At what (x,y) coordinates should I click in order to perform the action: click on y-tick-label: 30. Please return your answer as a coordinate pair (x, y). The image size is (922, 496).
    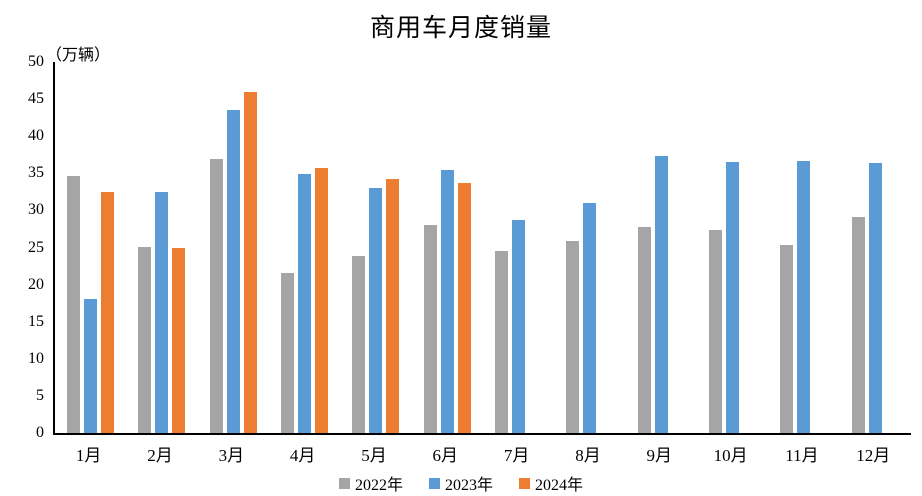
    Looking at the image, I should click on (36, 210).